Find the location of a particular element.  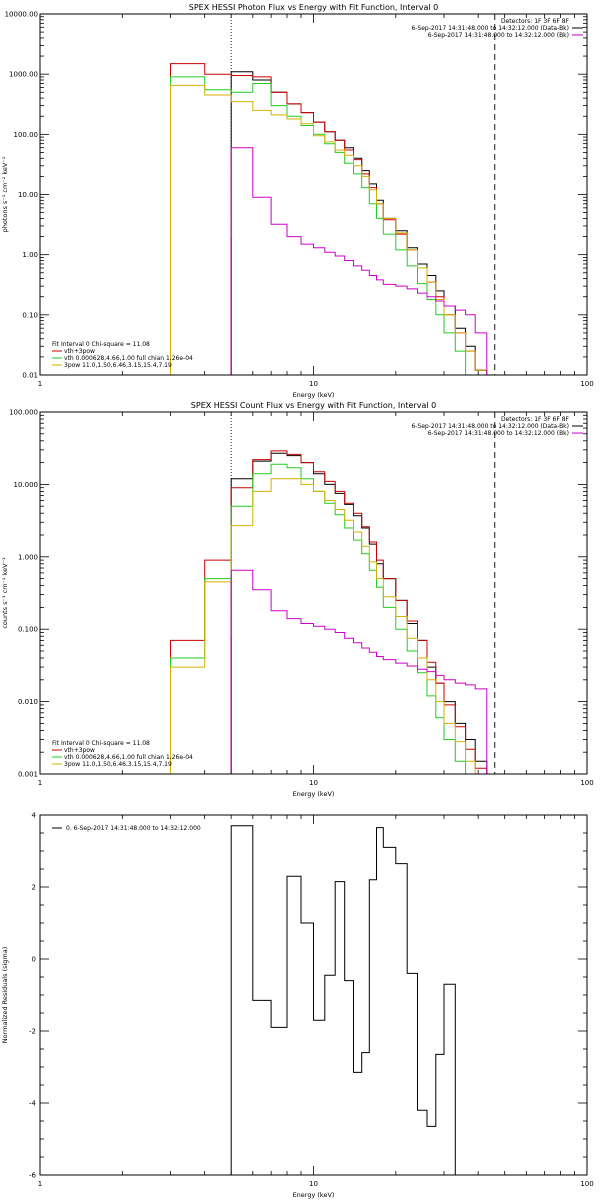

y-tick-label: 0.01 is located at coordinates (30, 376).